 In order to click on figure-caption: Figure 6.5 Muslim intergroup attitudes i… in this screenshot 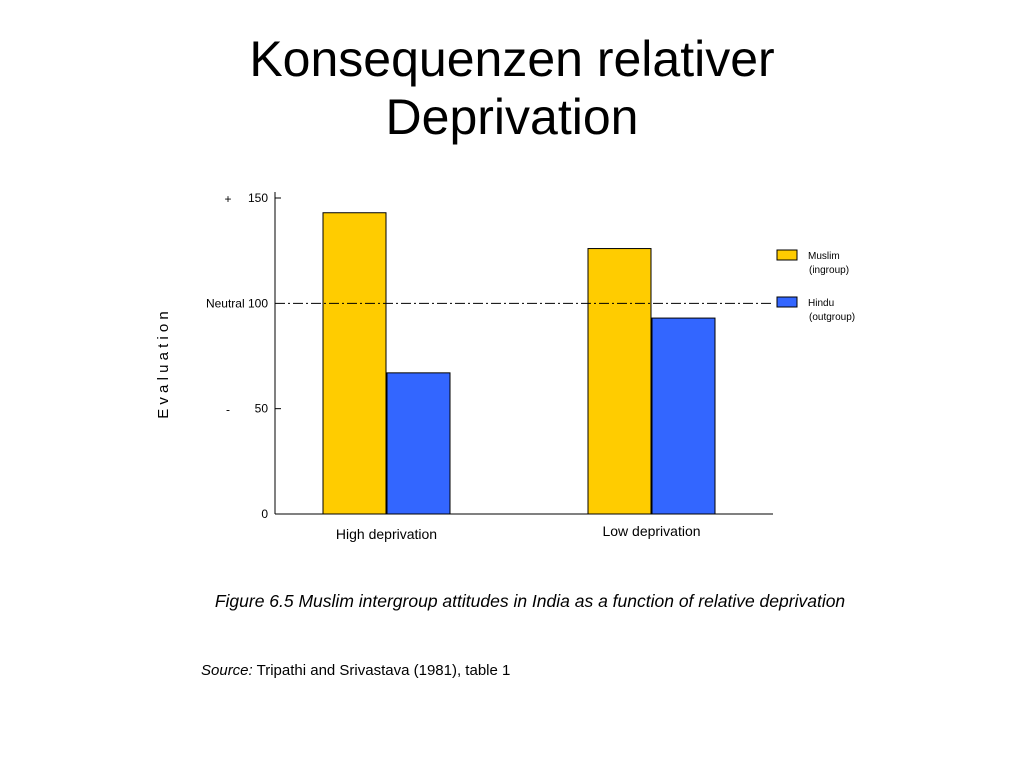, I will do `click(530, 601)`.